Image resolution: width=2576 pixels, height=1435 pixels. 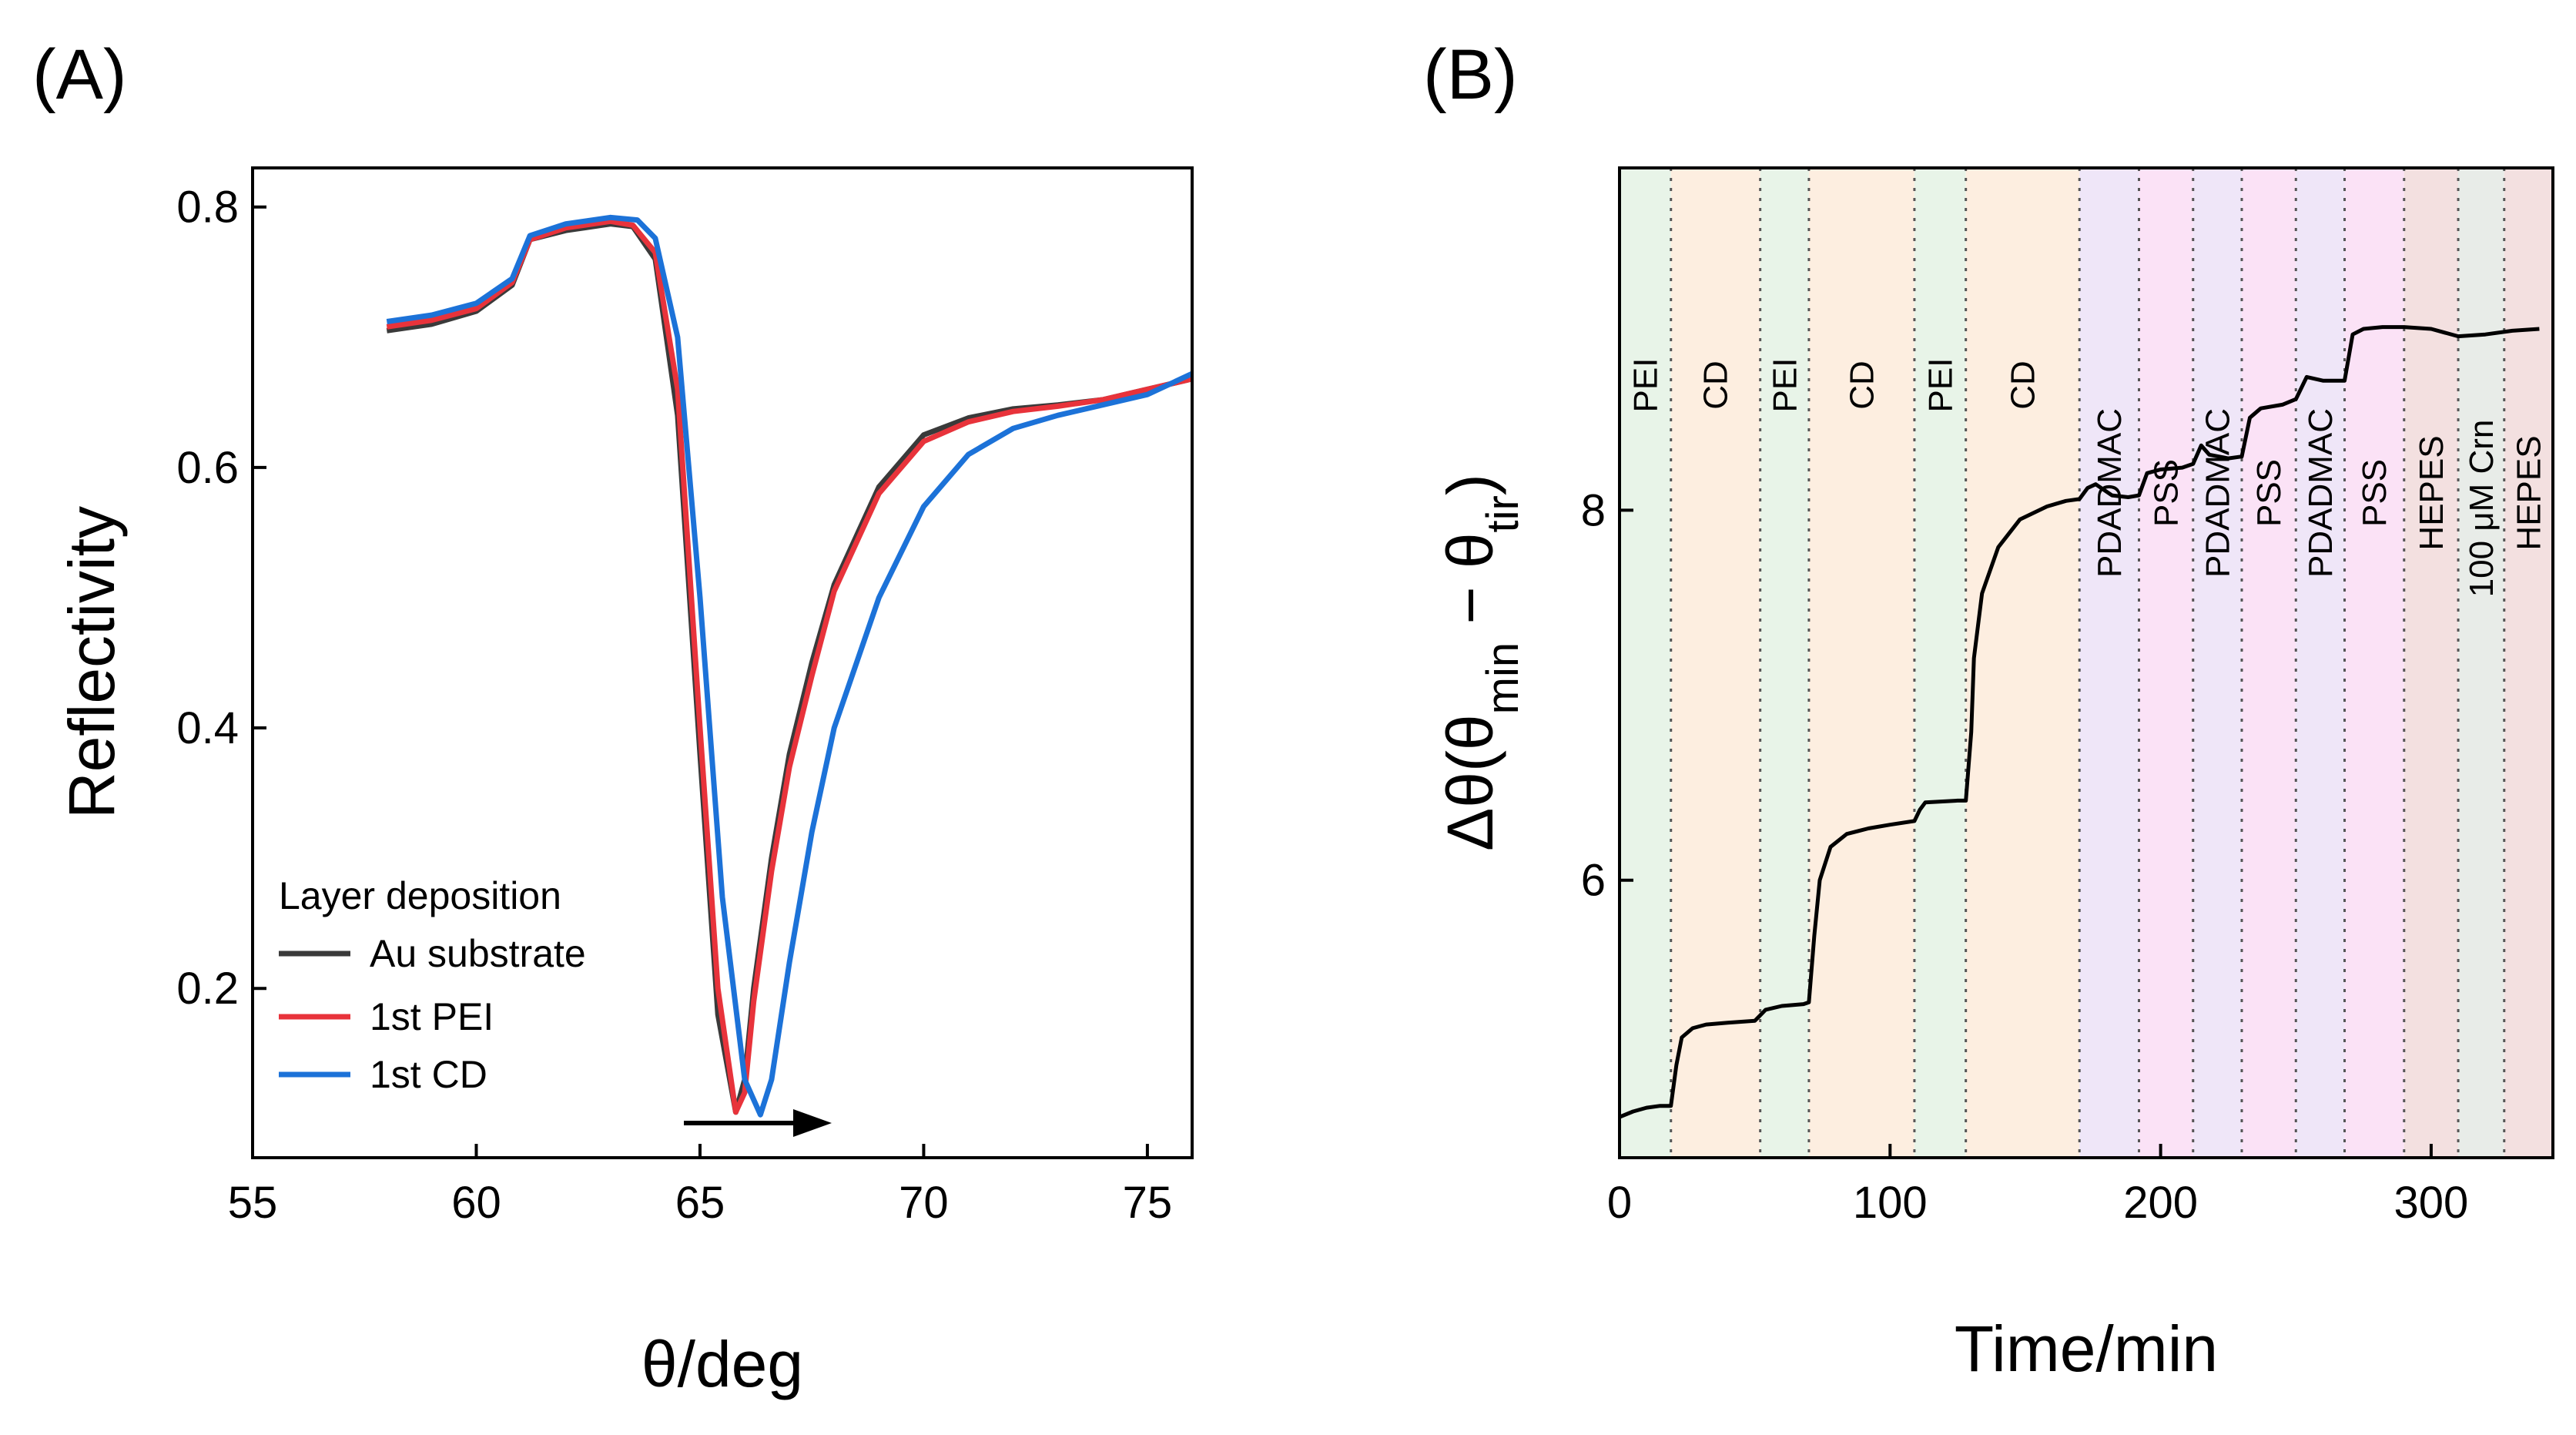 I want to click on legend-label-1st-pei: 1st PEI, so click(x=432, y=1016).